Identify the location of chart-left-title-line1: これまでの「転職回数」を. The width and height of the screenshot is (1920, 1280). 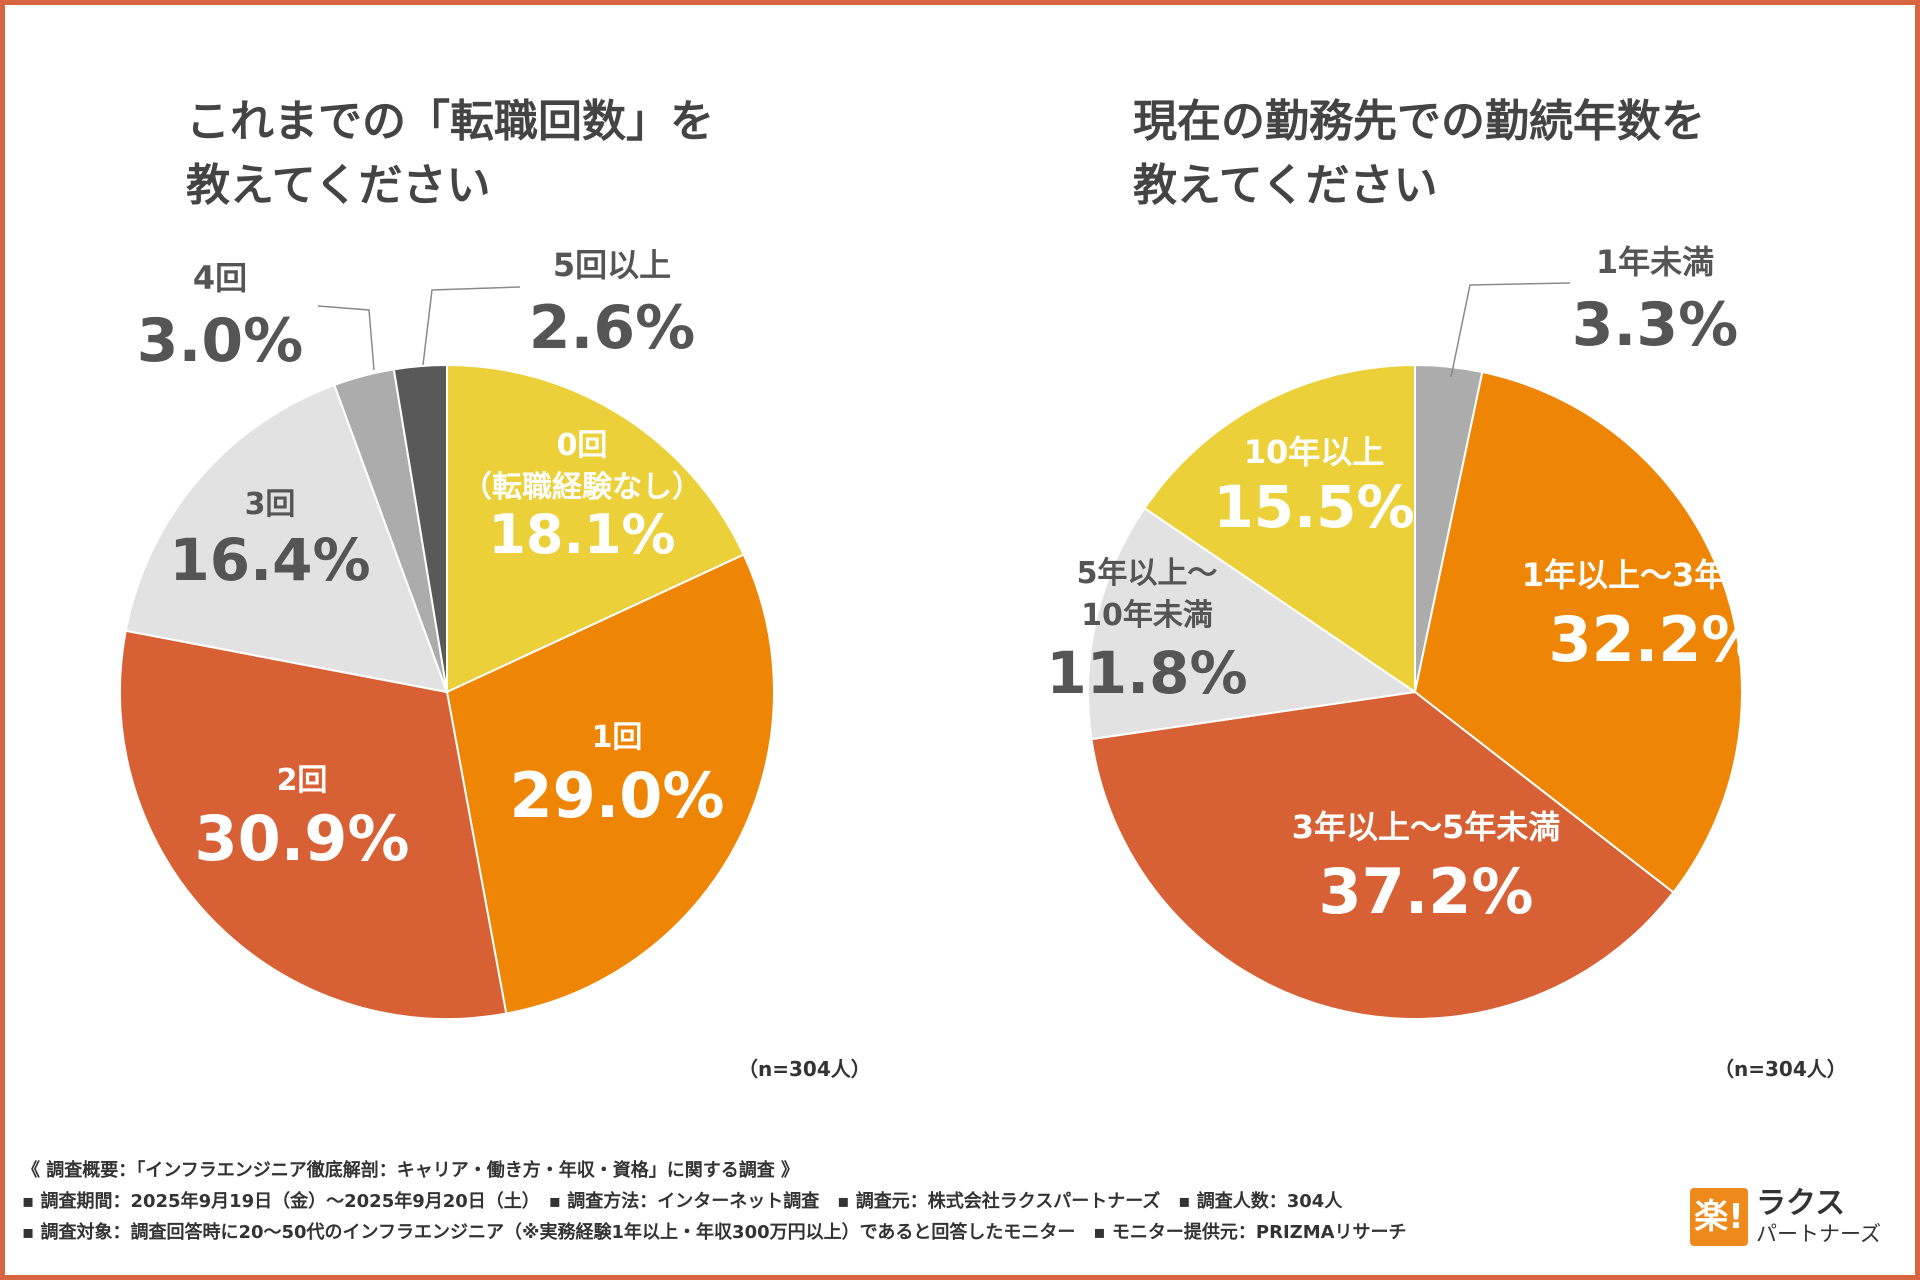
(450, 121).